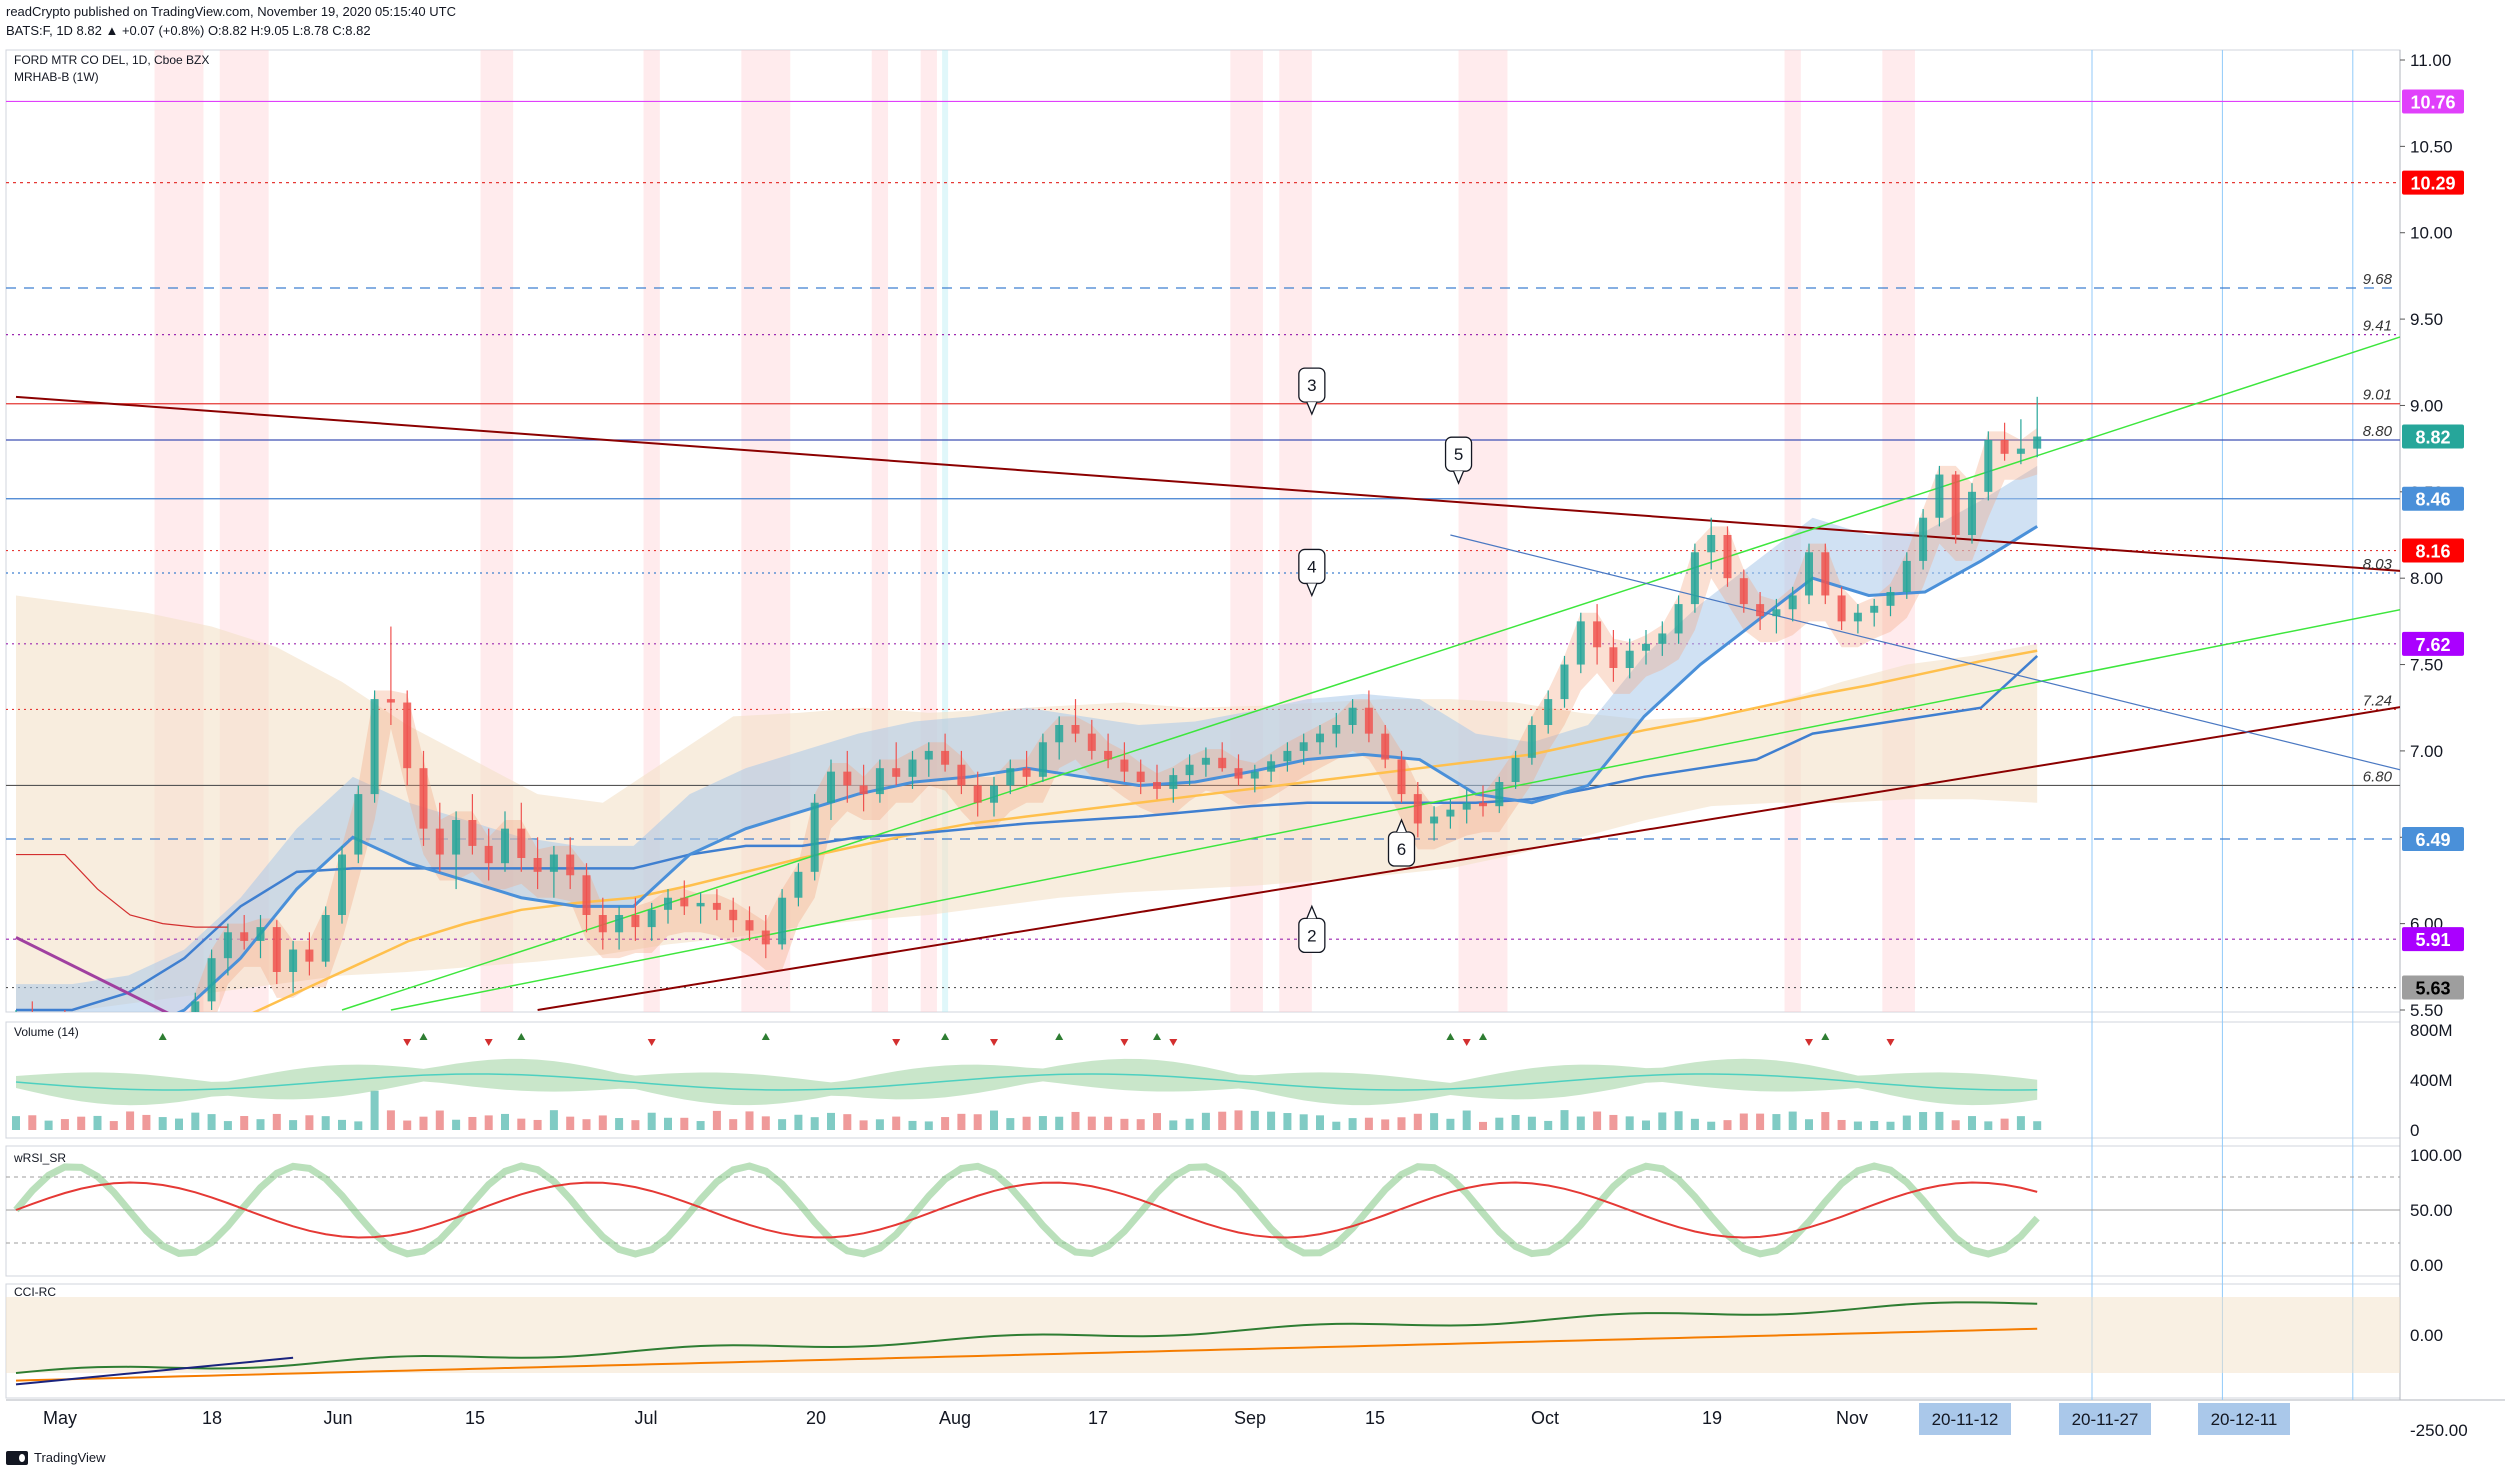 The height and width of the screenshot is (1476, 2505). What do you see at coordinates (1312, 573) in the screenshot?
I see `wave-label: 4` at bounding box center [1312, 573].